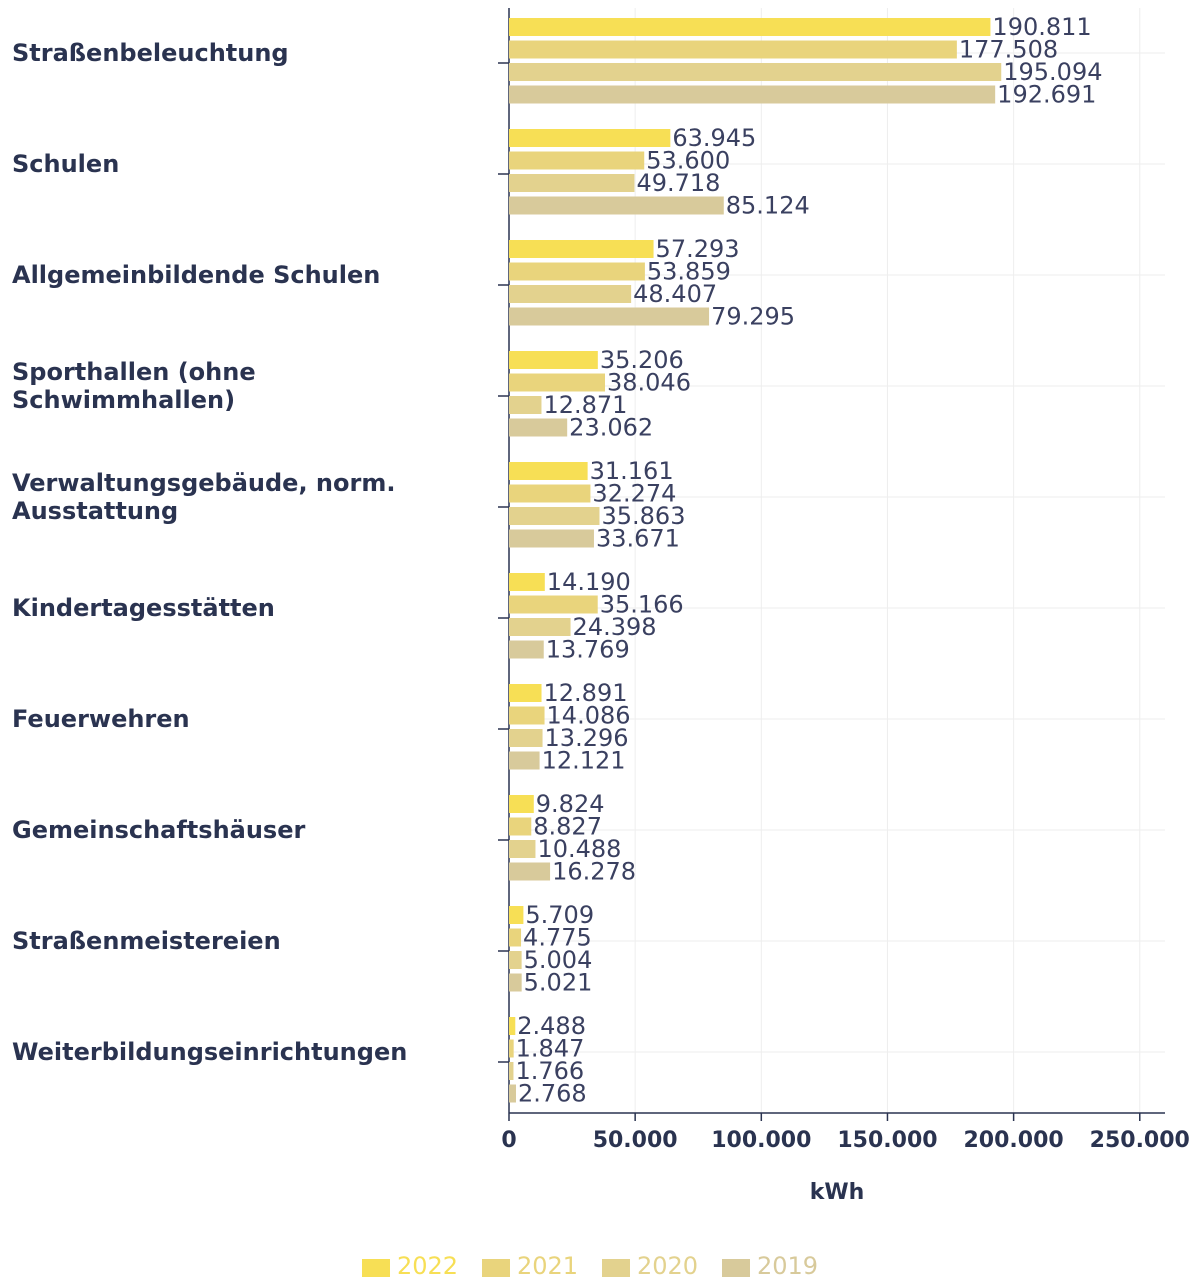  What do you see at coordinates (196, 275) in the screenshot?
I see `category-label: Allgemeinbildende Schulen` at bounding box center [196, 275].